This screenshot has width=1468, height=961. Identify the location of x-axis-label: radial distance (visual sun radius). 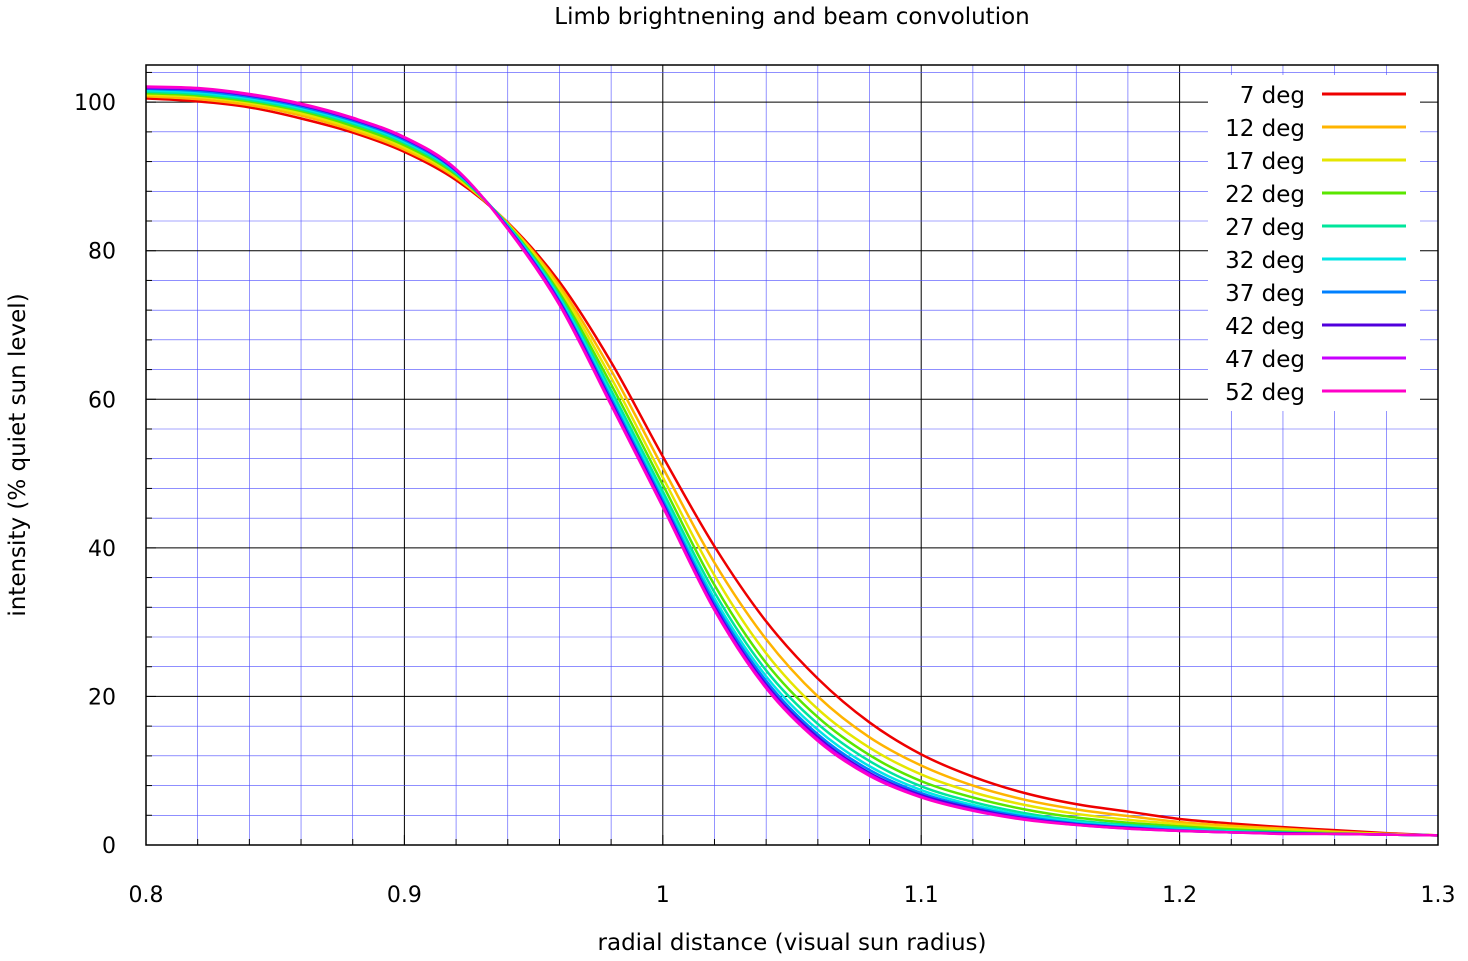
(792, 943).